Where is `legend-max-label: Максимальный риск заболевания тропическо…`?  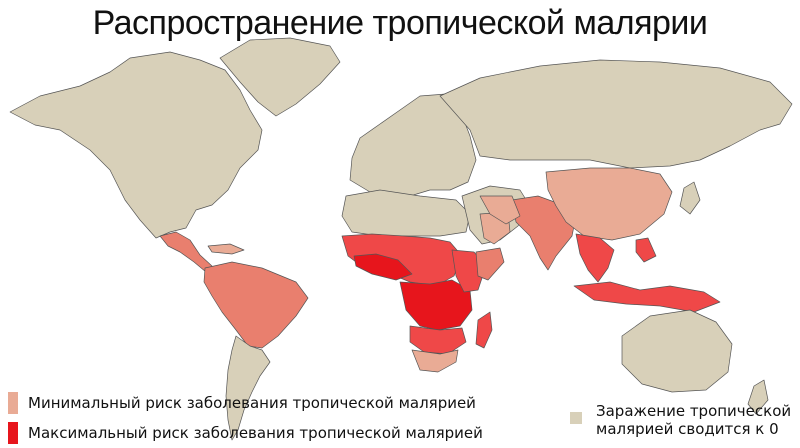 legend-max-label: Максимальный риск заболевания тропическо… is located at coordinates (255, 433).